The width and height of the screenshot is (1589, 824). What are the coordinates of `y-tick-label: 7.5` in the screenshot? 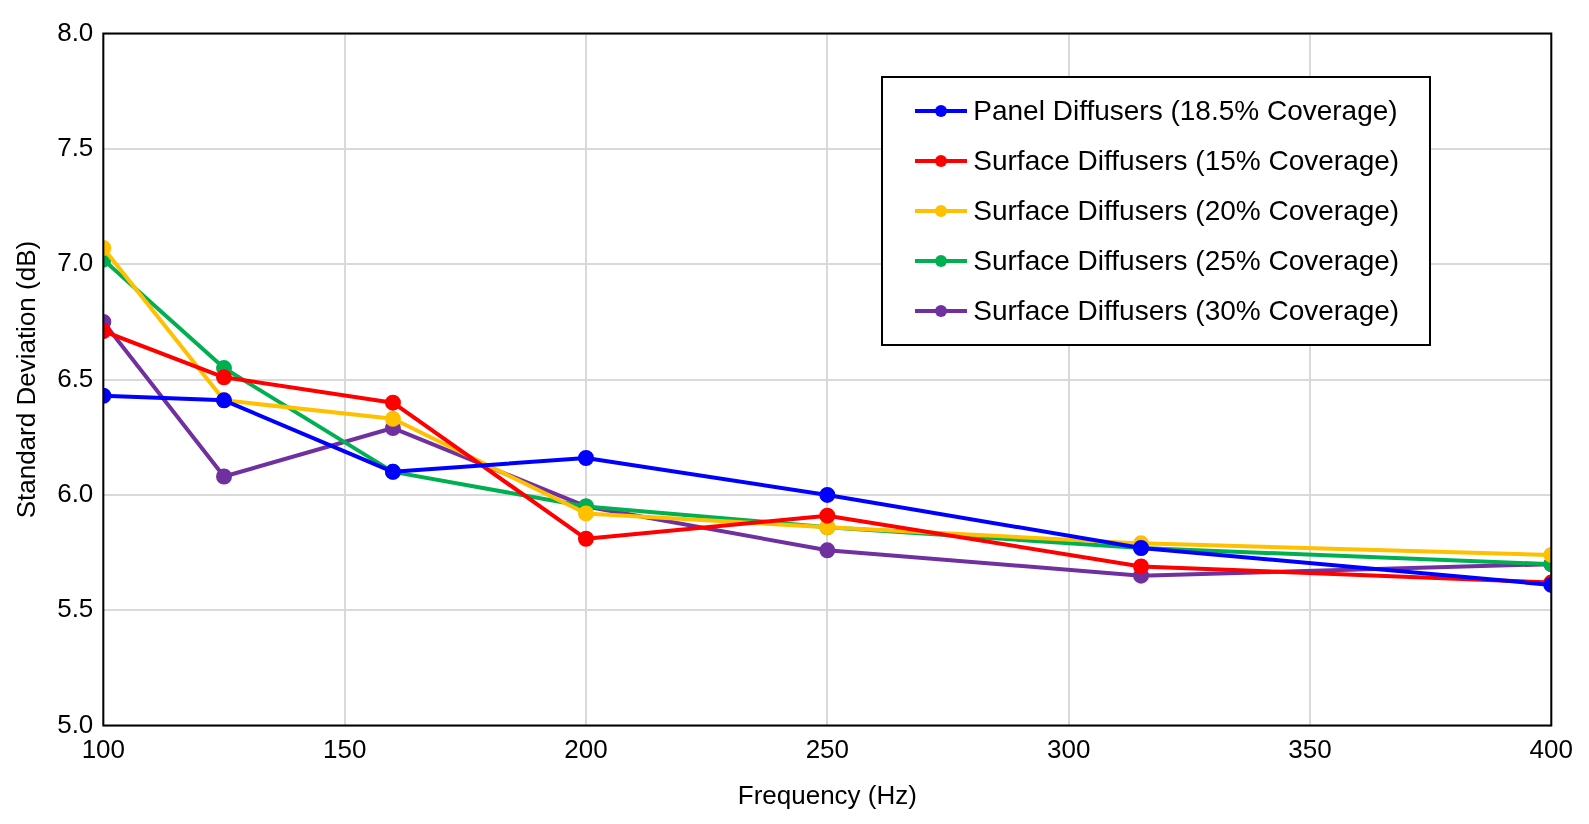 It's located at (75, 147).